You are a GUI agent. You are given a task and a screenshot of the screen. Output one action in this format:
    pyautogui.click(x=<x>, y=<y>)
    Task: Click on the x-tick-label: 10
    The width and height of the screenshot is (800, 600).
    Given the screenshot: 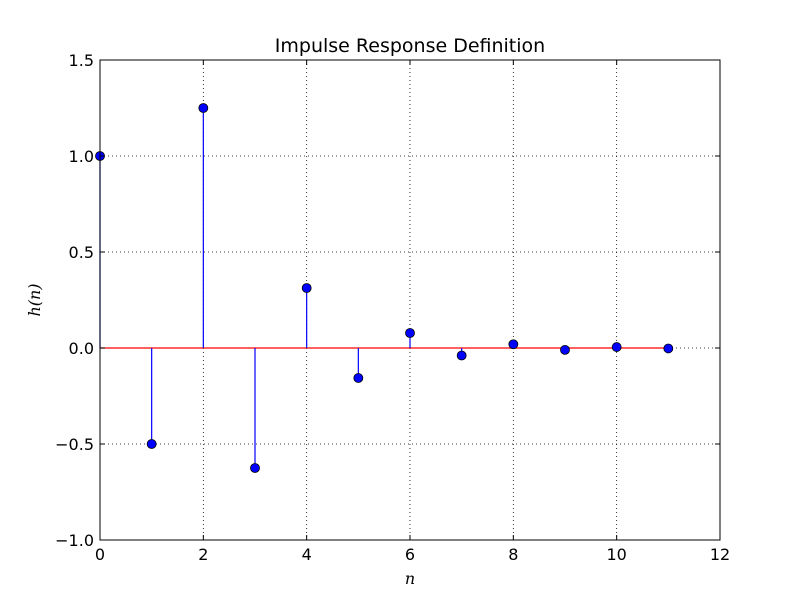 What is the action you would take?
    pyautogui.click(x=616, y=554)
    